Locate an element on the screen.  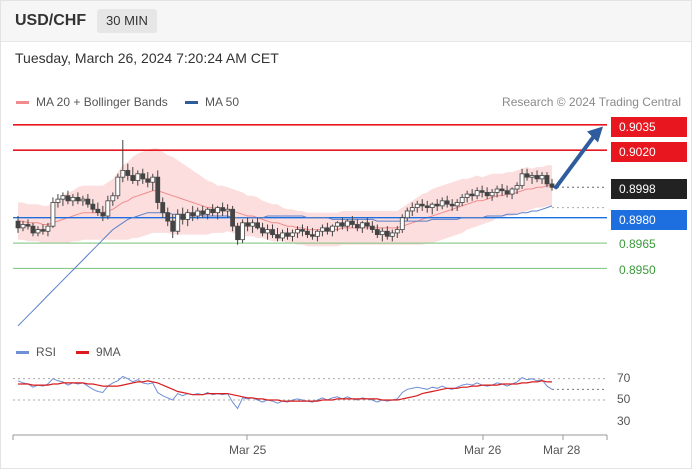
x-tick-mar-26: Mar 26 is located at coordinates (483, 450).